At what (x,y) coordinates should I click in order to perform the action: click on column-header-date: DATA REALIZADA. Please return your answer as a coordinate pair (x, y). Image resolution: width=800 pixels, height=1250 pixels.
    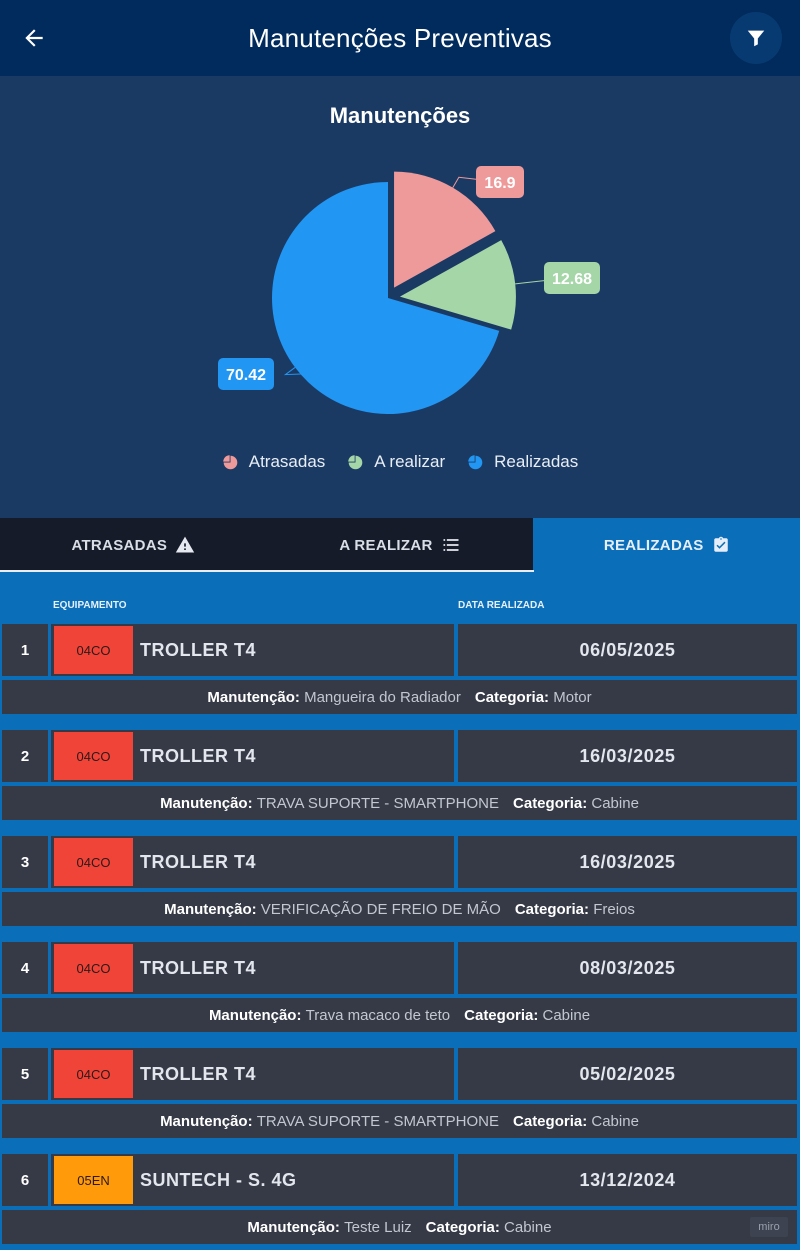
    Looking at the image, I should click on (501, 605).